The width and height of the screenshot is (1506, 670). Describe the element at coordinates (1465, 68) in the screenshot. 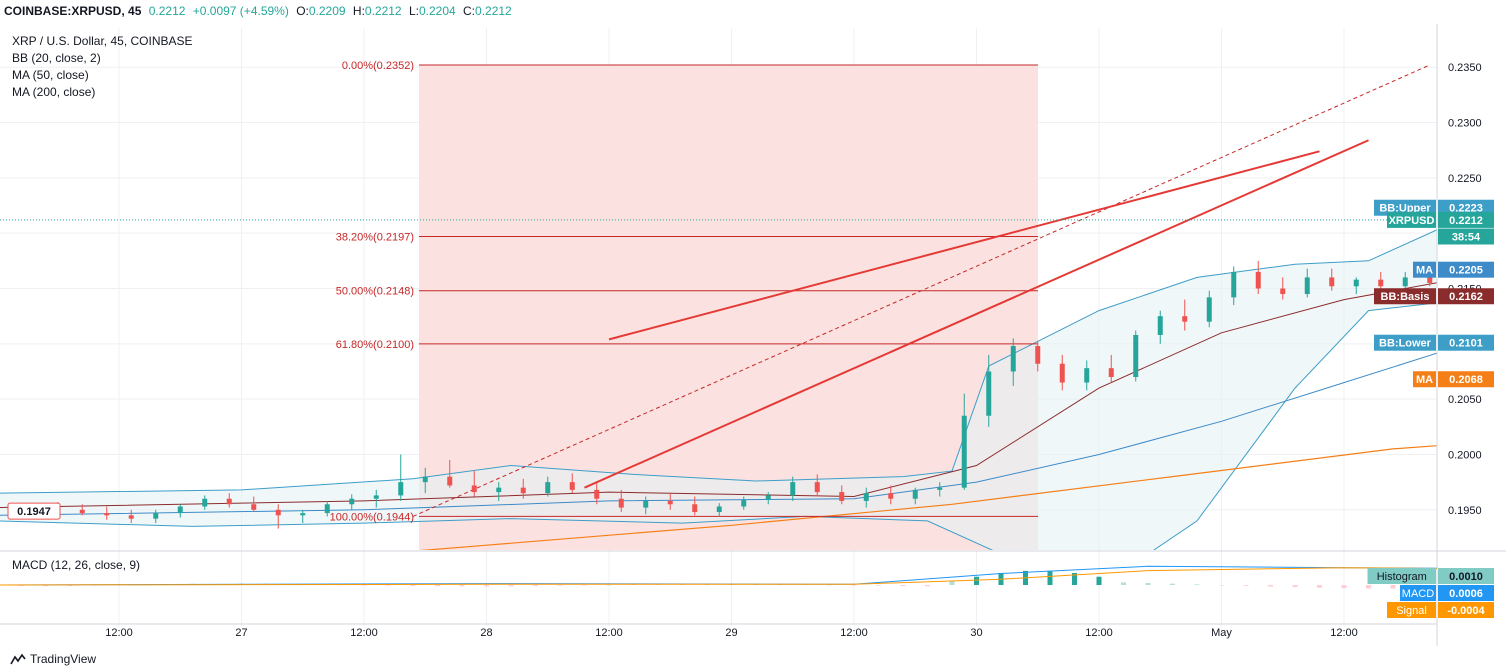

I see `y-tick-label: 0.2350` at that location.